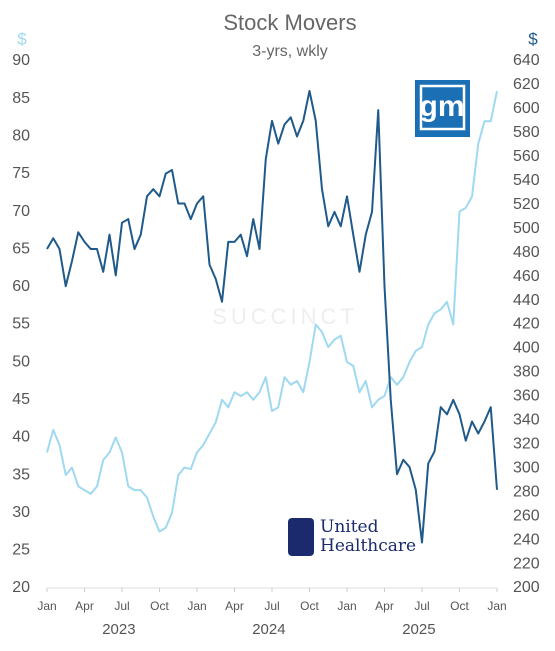 The height and width of the screenshot is (651, 555). I want to click on y2-tick-label: 380, so click(526, 372).